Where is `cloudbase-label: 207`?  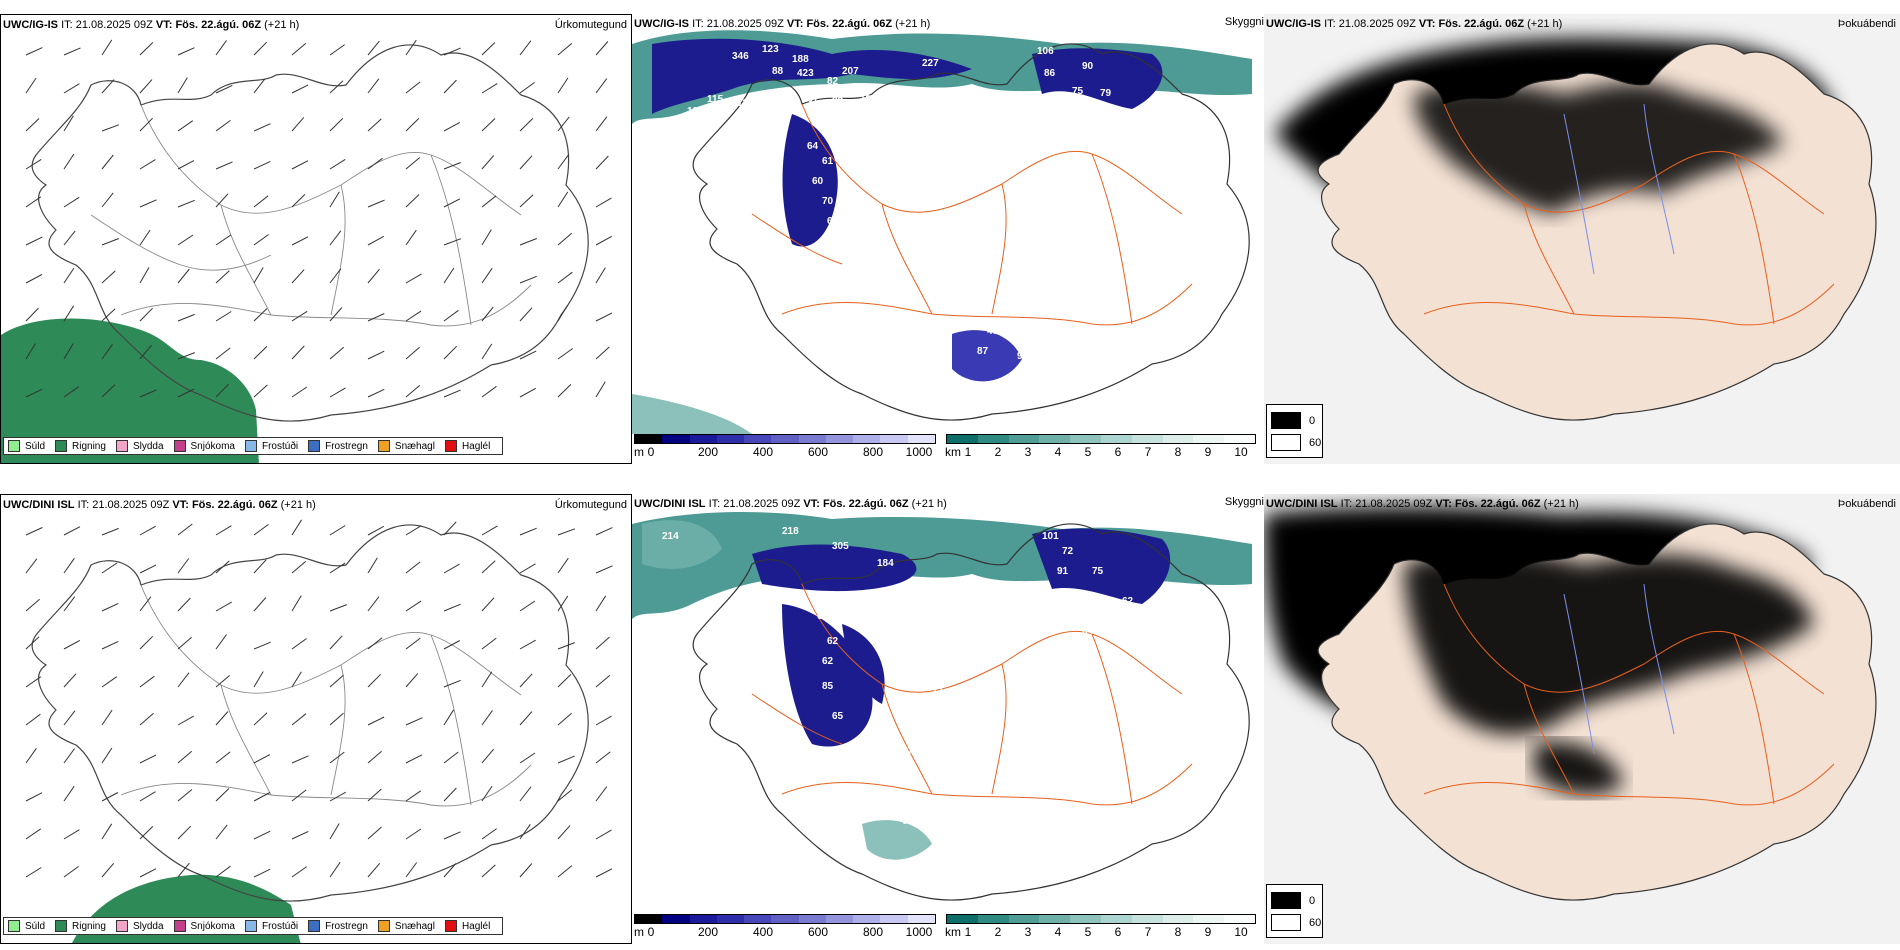
cloudbase-label: 207 is located at coordinates (850, 71).